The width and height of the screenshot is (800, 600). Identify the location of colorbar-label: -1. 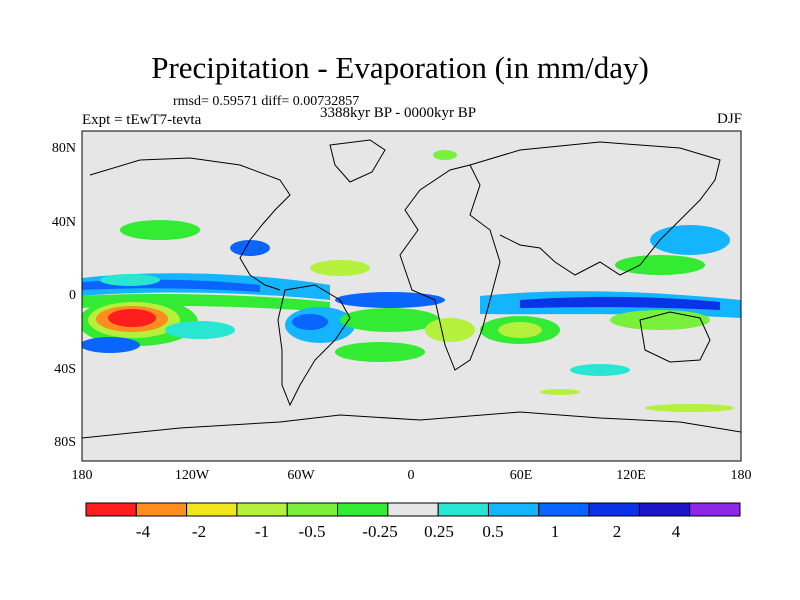
(262, 531).